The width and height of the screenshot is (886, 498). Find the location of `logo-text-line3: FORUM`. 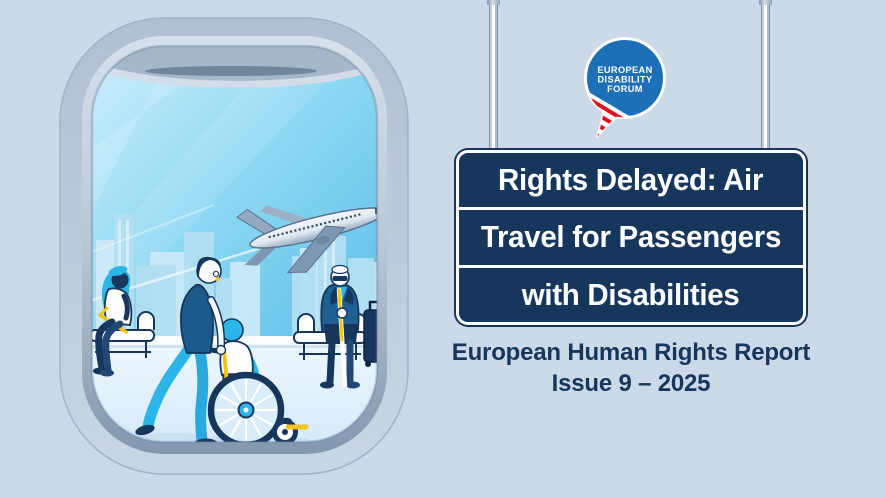

logo-text-line3: FORUM is located at coordinates (625, 89).